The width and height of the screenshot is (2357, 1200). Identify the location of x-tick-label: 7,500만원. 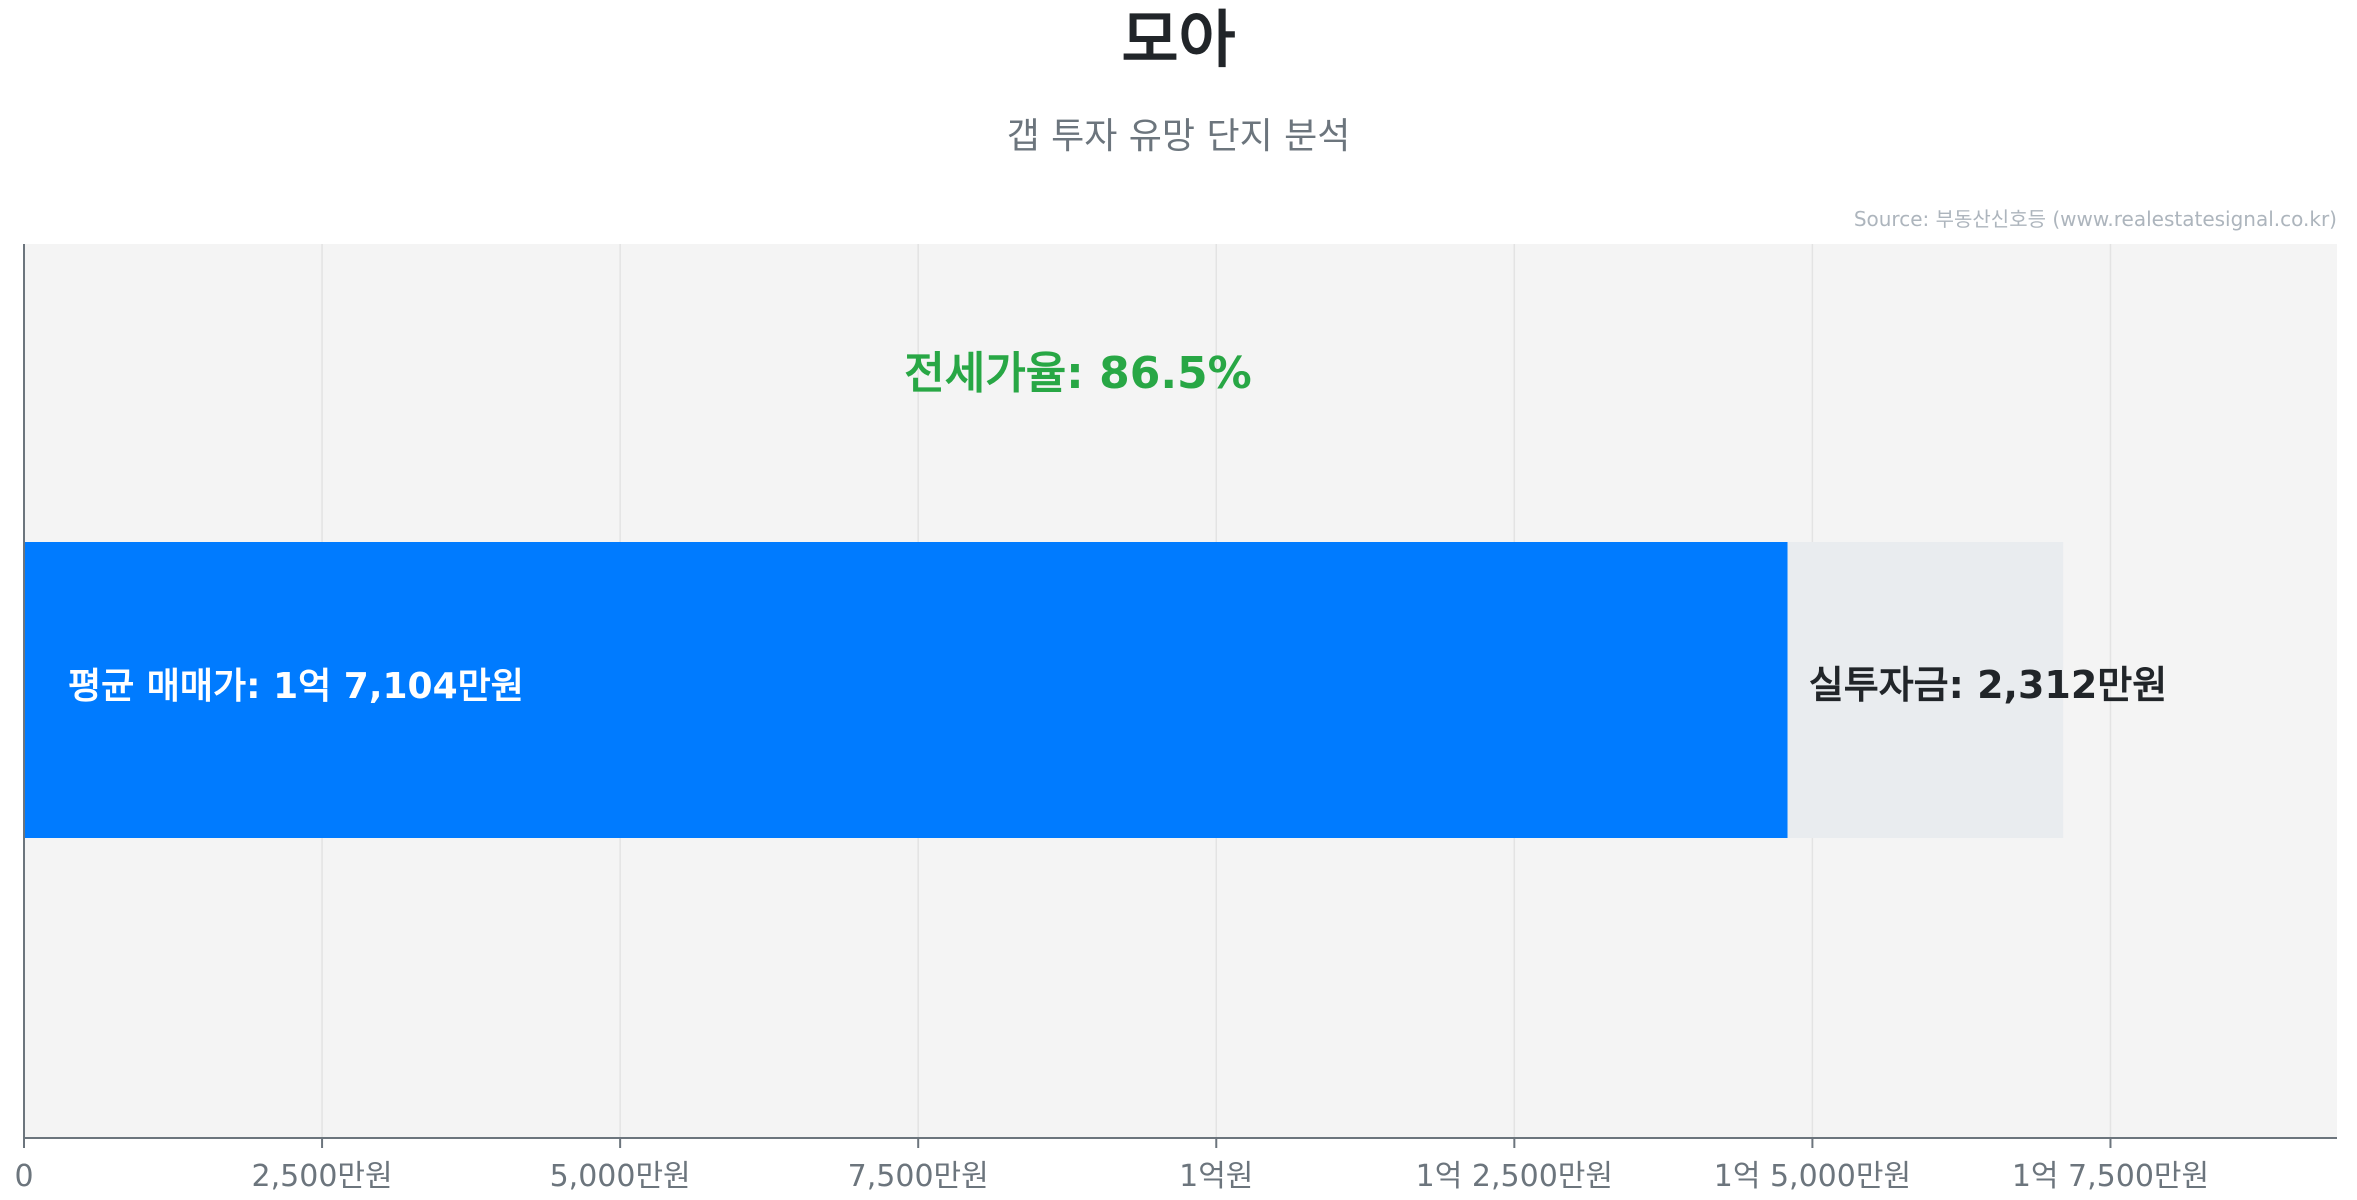
(918, 1176).